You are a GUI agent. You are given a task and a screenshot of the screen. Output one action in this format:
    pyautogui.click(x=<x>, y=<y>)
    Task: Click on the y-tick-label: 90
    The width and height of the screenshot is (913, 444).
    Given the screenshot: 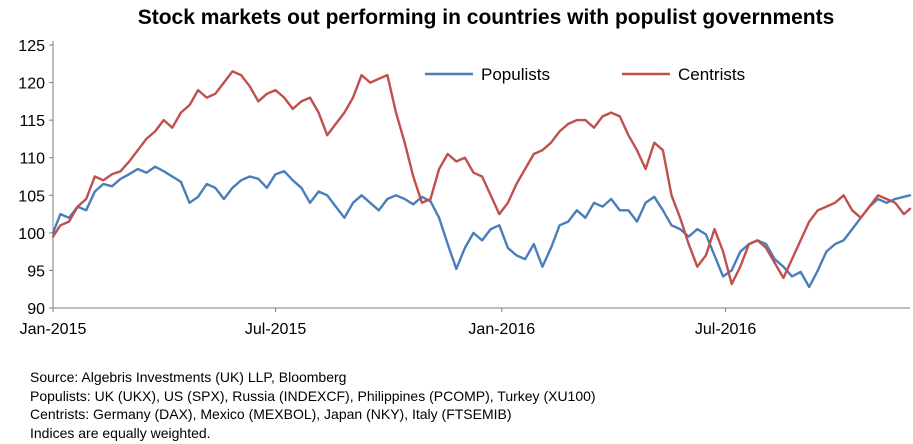 What is the action you would take?
    pyautogui.click(x=36, y=309)
    